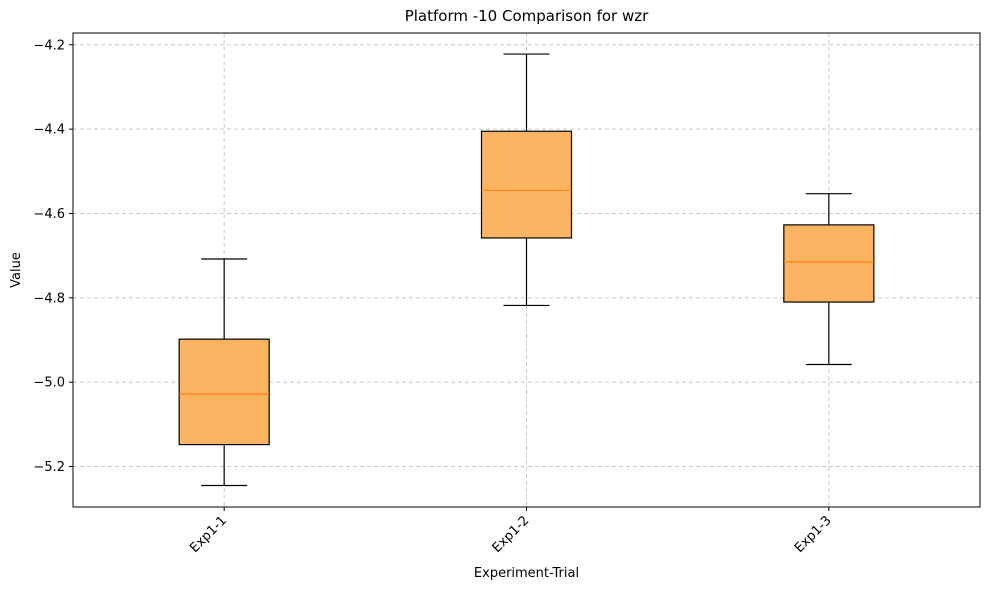 Image resolution: width=989 pixels, height=590 pixels. What do you see at coordinates (813, 534) in the screenshot?
I see `x-tick-label: Exp1-3` at bounding box center [813, 534].